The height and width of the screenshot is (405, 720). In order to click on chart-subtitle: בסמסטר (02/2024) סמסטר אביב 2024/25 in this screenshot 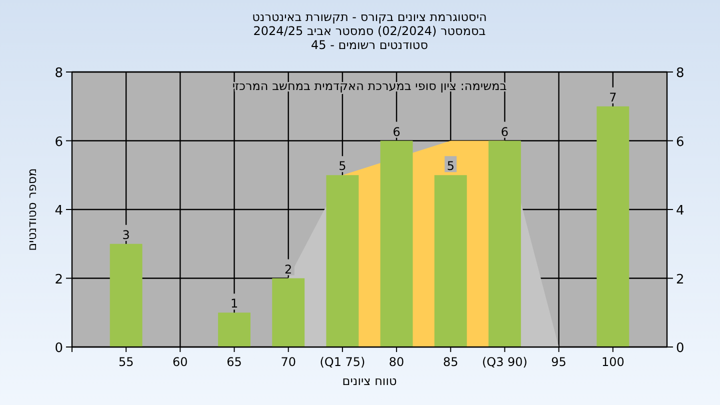, I will do `click(369, 31)`.